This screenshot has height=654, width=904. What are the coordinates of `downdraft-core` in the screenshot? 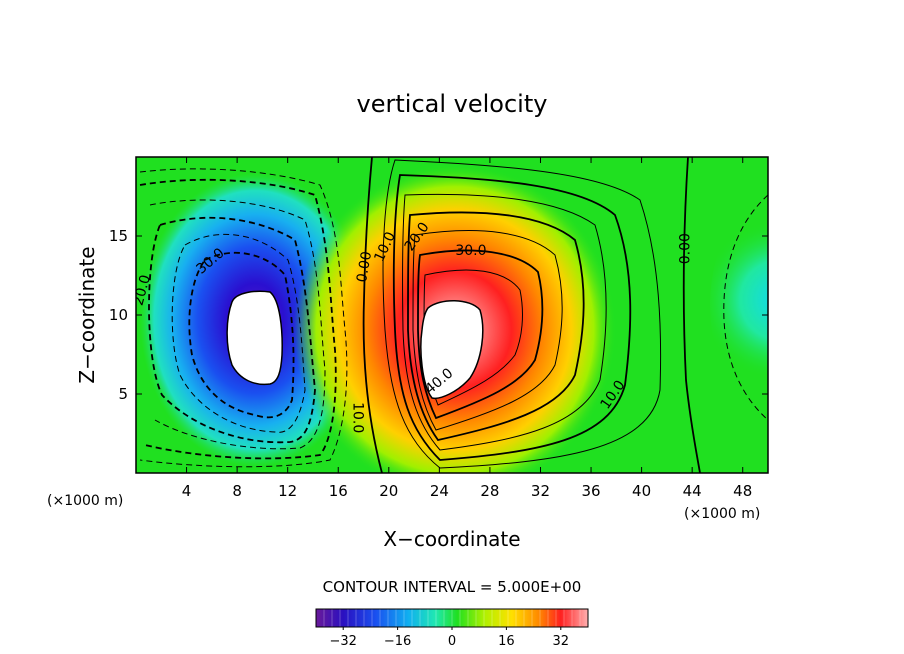 It's located at (254, 338).